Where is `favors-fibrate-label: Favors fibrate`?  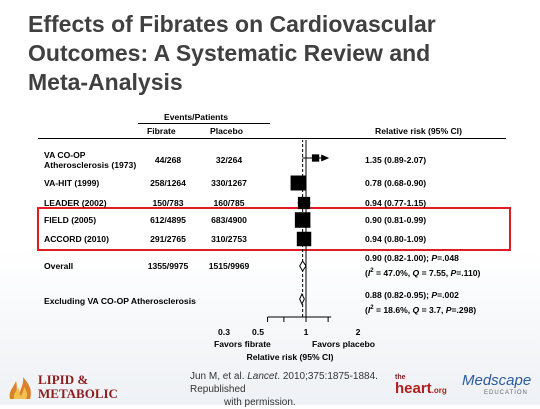 favors-fibrate-label: Favors fibrate is located at coordinates (242, 344).